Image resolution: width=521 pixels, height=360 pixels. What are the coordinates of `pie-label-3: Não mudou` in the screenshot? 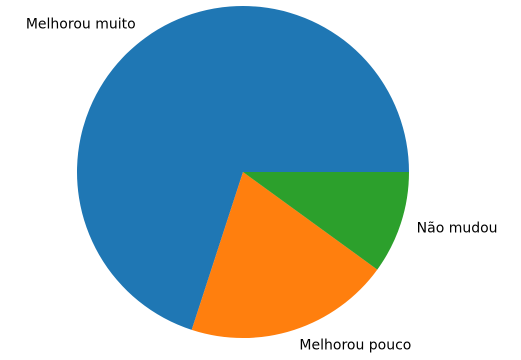 It's located at (457, 228).